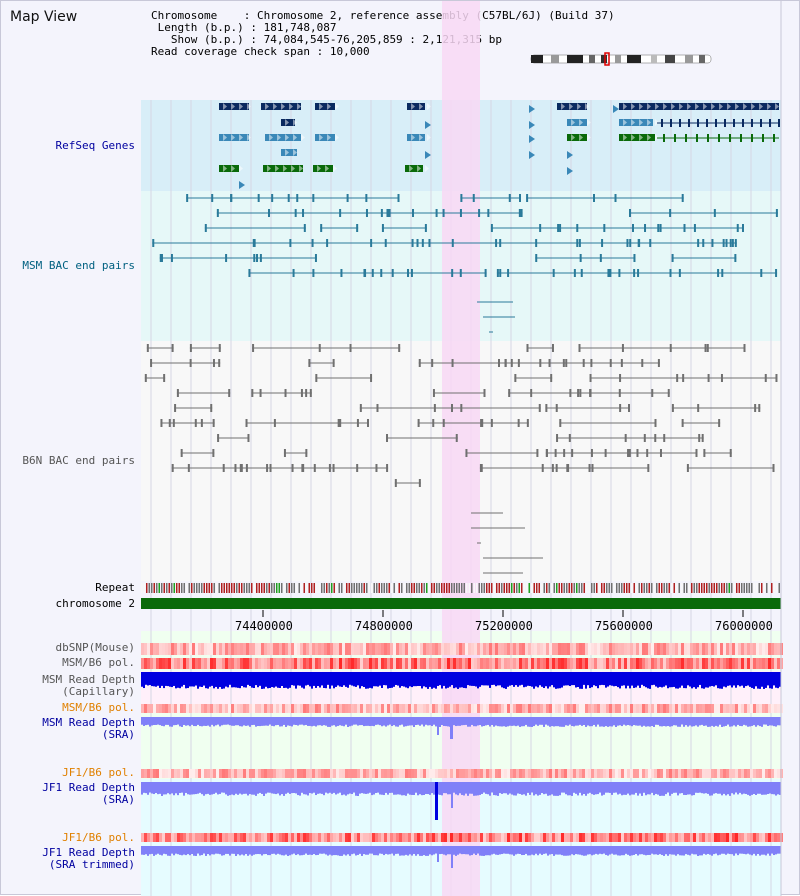  Describe the element at coordinates (95, 145) in the screenshot. I see `label-refseq-genes: RefSeq Genes` at that location.